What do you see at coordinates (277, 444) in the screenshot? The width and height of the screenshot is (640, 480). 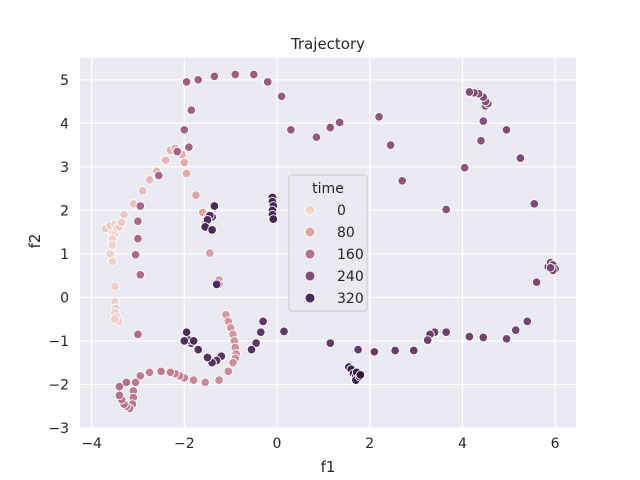 I see `x-tick-label: 0` at bounding box center [277, 444].